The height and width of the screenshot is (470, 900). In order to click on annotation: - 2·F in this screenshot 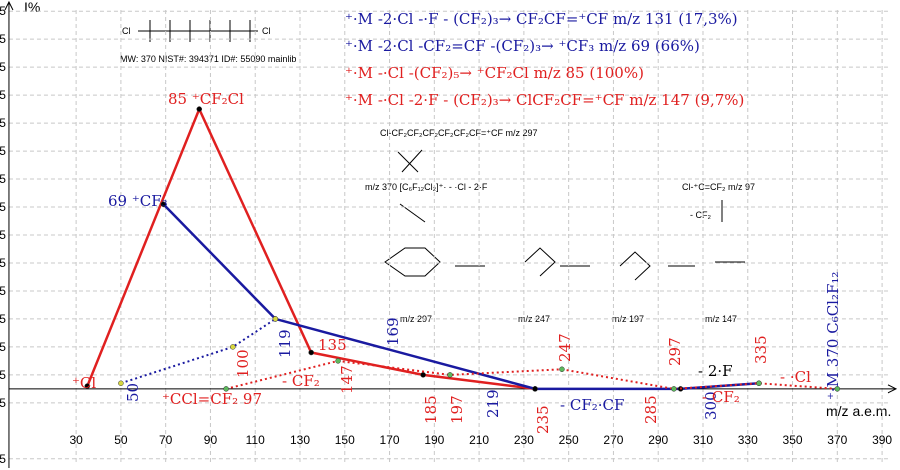, I will do `click(715, 371)`.